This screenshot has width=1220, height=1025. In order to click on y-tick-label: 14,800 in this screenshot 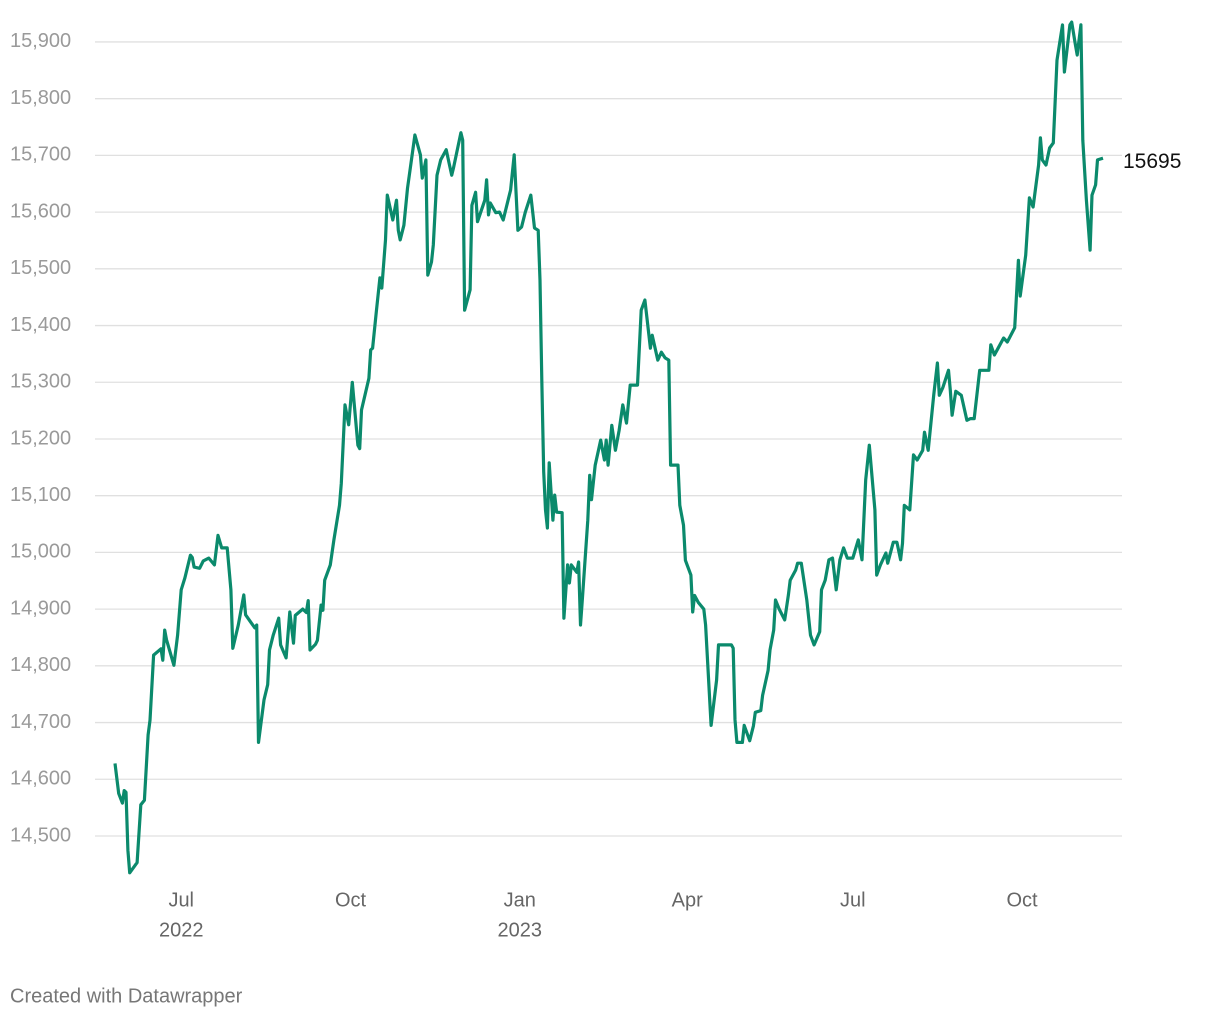, I will do `click(40, 665)`.